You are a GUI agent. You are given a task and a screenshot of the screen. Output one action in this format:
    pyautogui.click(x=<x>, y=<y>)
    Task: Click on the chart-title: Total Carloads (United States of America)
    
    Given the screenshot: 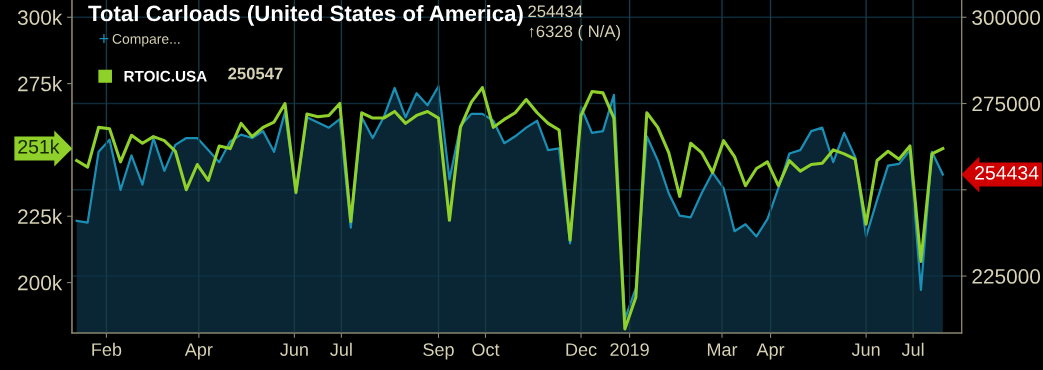 What is the action you would take?
    pyautogui.click(x=305, y=15)
    